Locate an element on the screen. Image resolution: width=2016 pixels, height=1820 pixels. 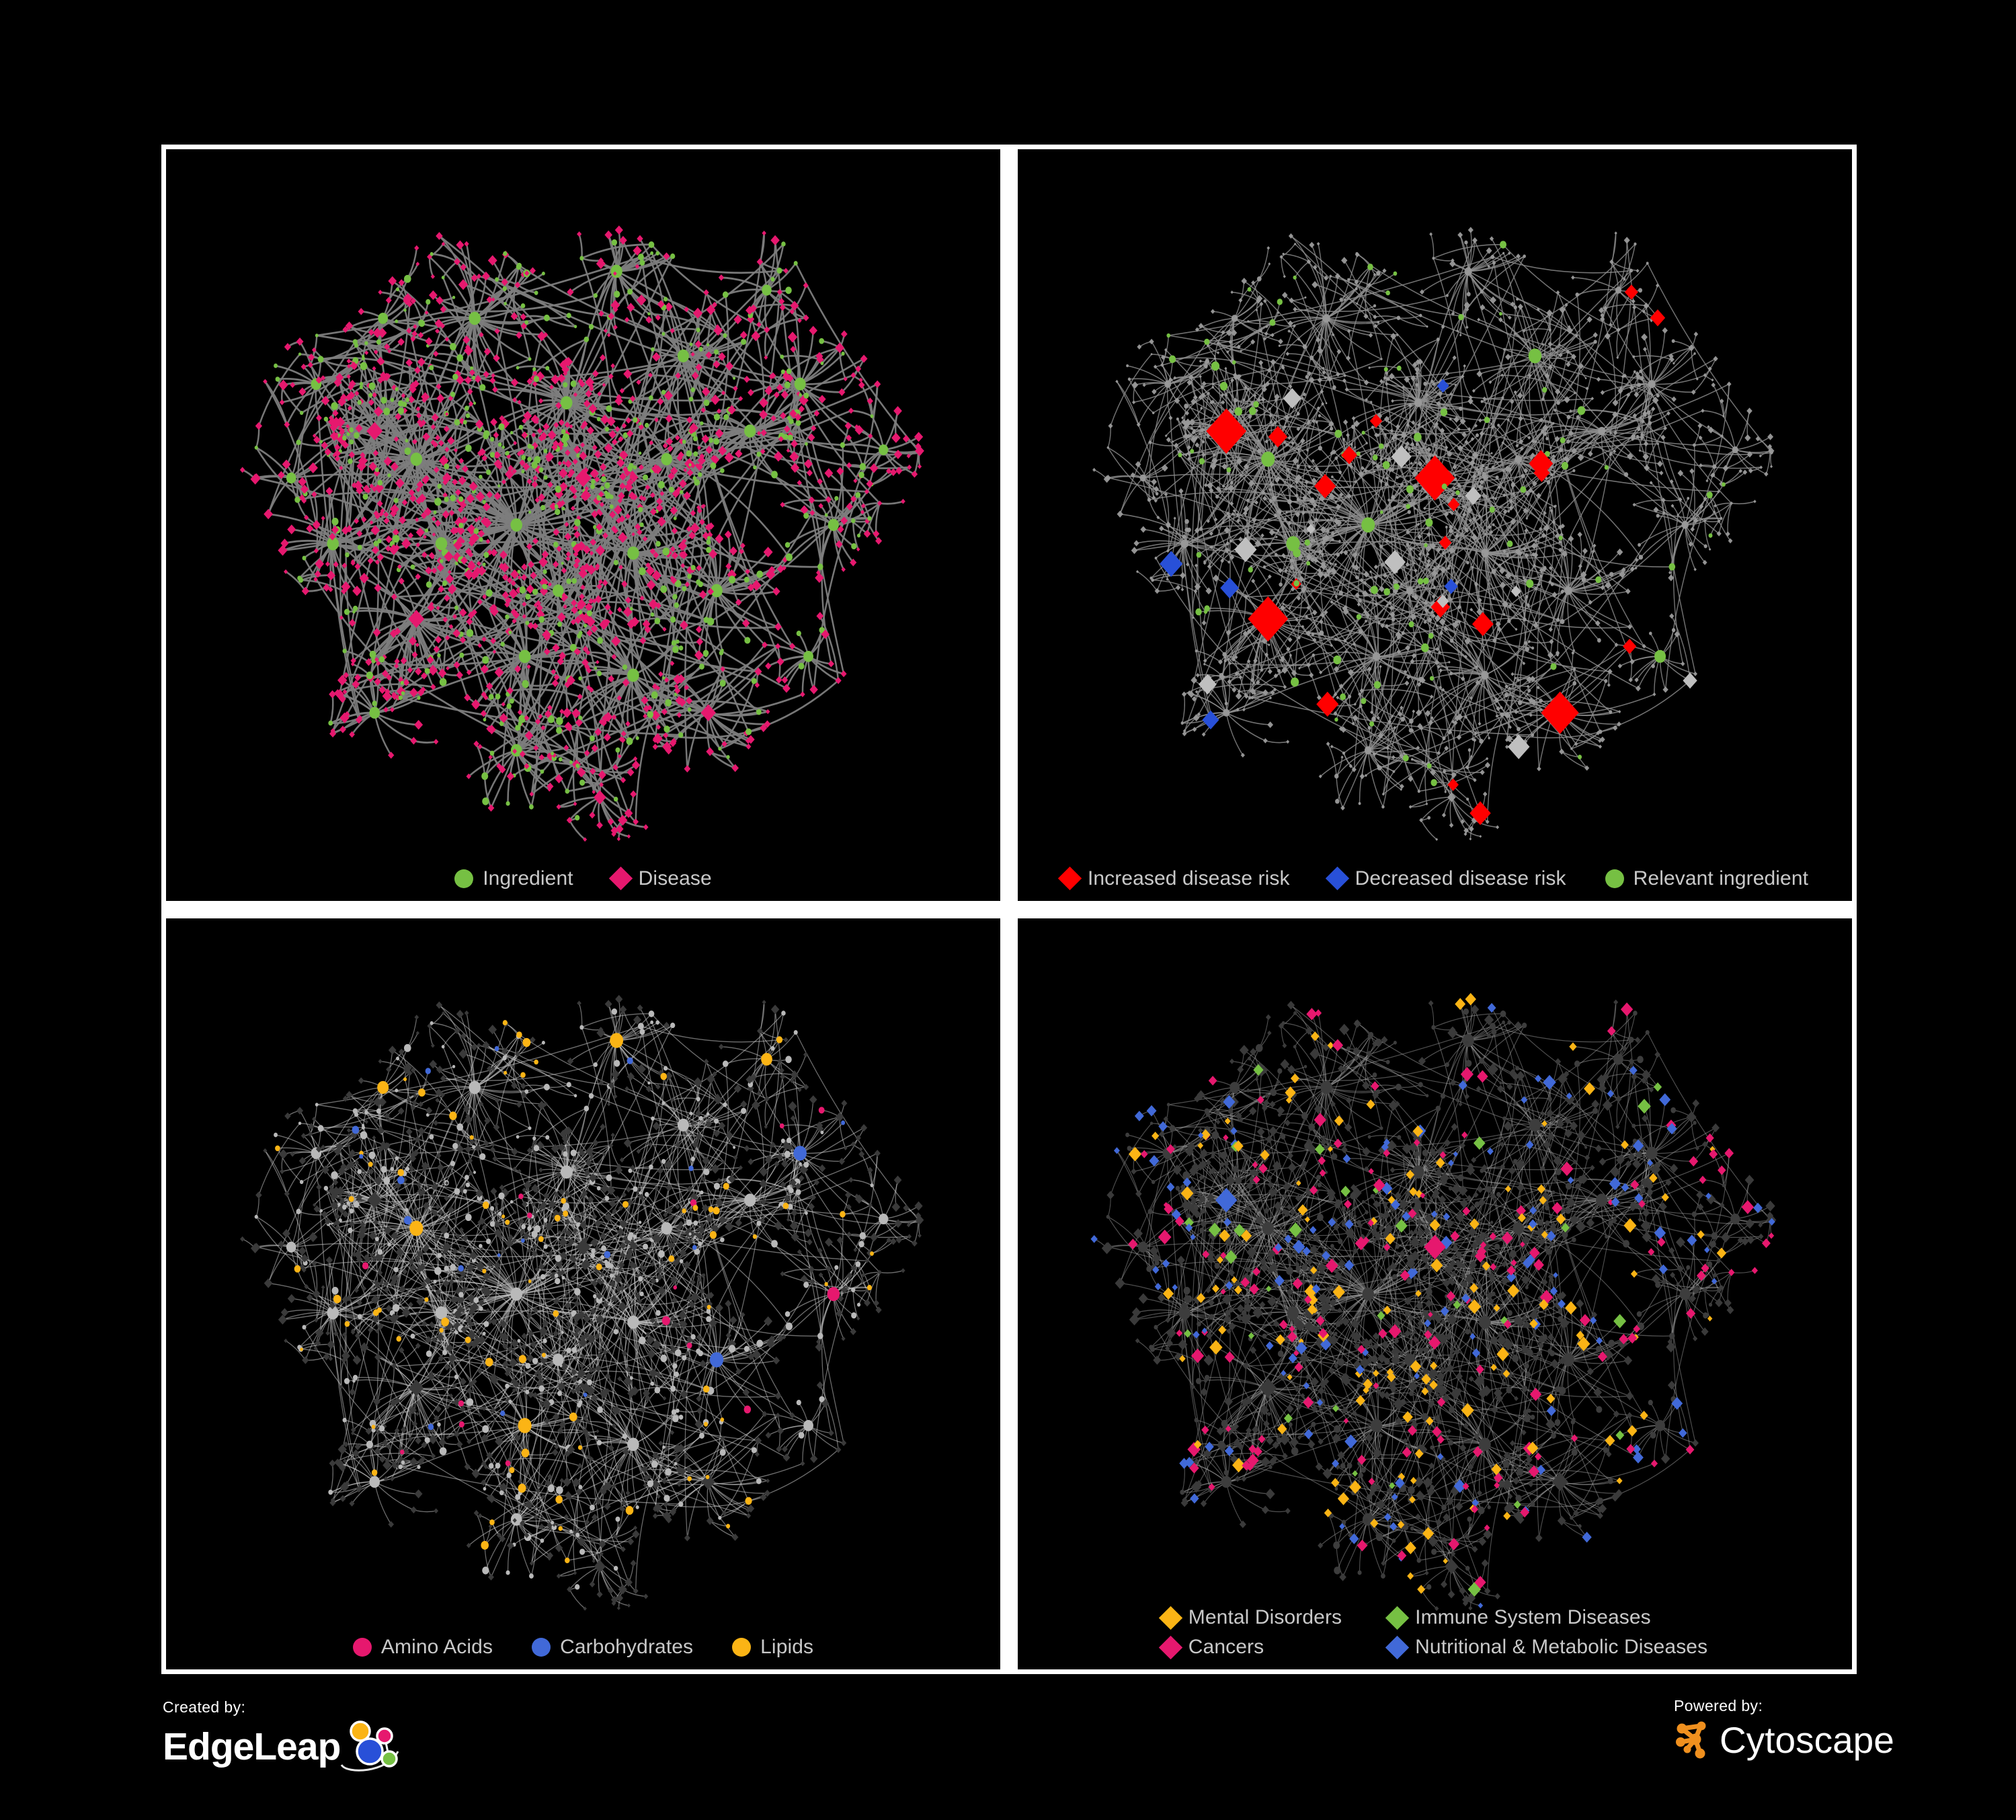
powered-by-branding: Powered by: Cytoscape is located at coordinates (1784, 1729).